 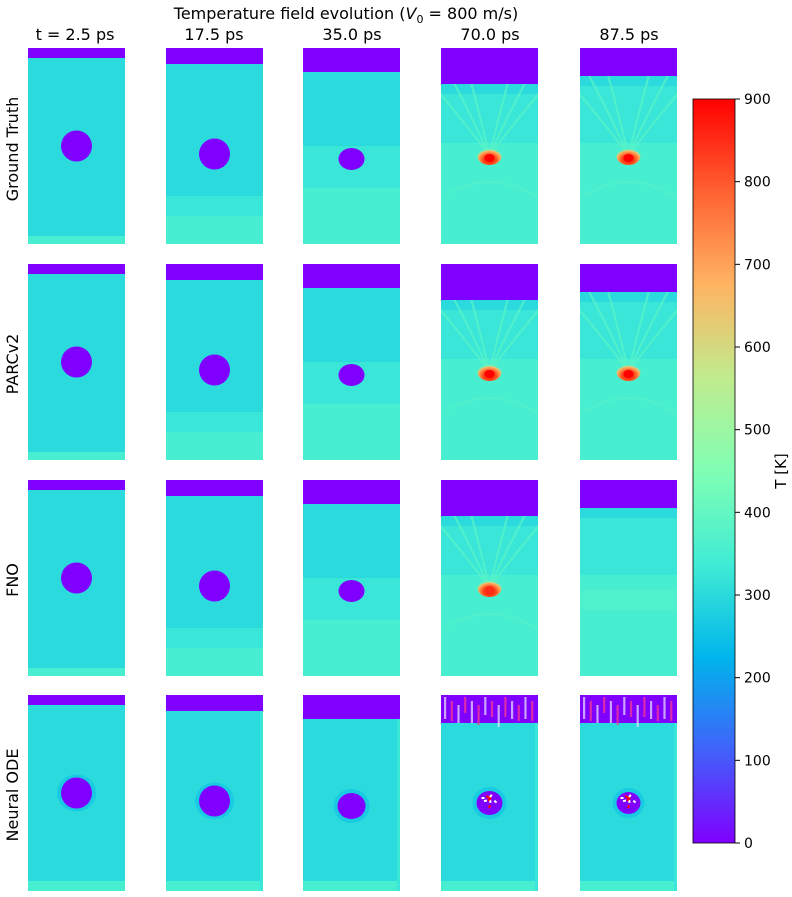 What do you see at coordinates (12, 149) in the screenshot?
I see `row-label: Ground Truth` at bounding box center [12, 149].